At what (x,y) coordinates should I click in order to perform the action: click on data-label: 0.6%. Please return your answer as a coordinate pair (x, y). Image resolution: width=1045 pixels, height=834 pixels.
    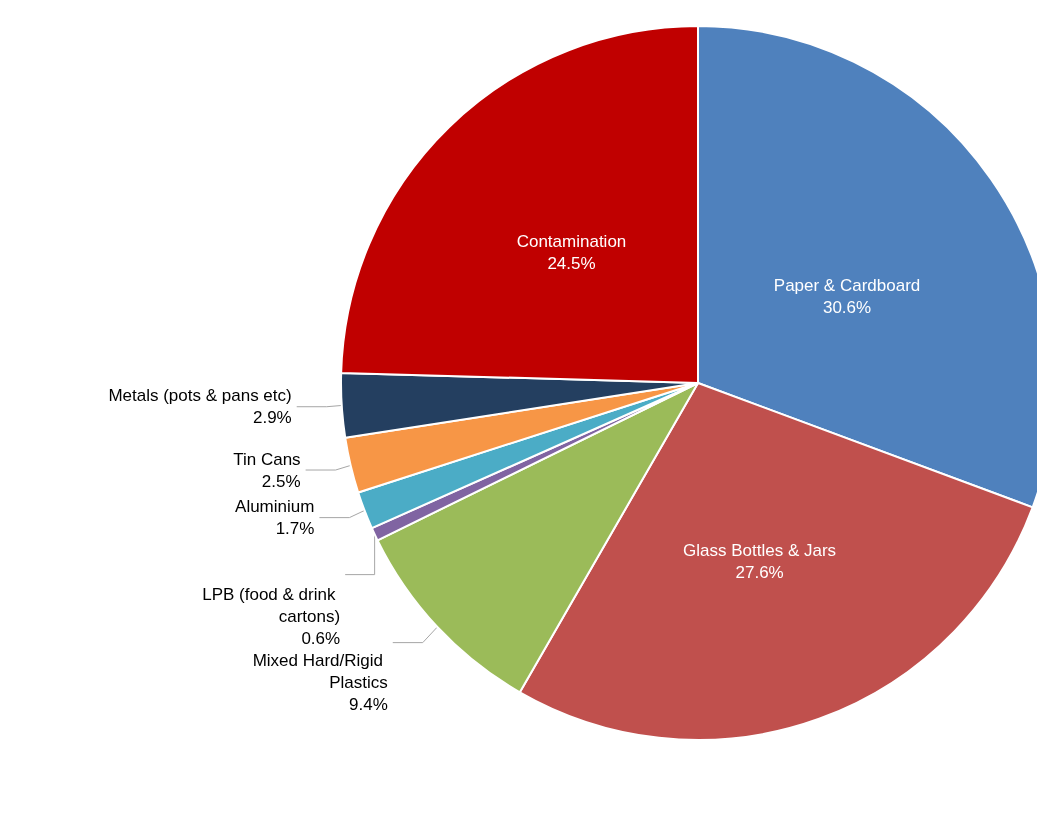
    Looking at the image, I should click on (321, 639).